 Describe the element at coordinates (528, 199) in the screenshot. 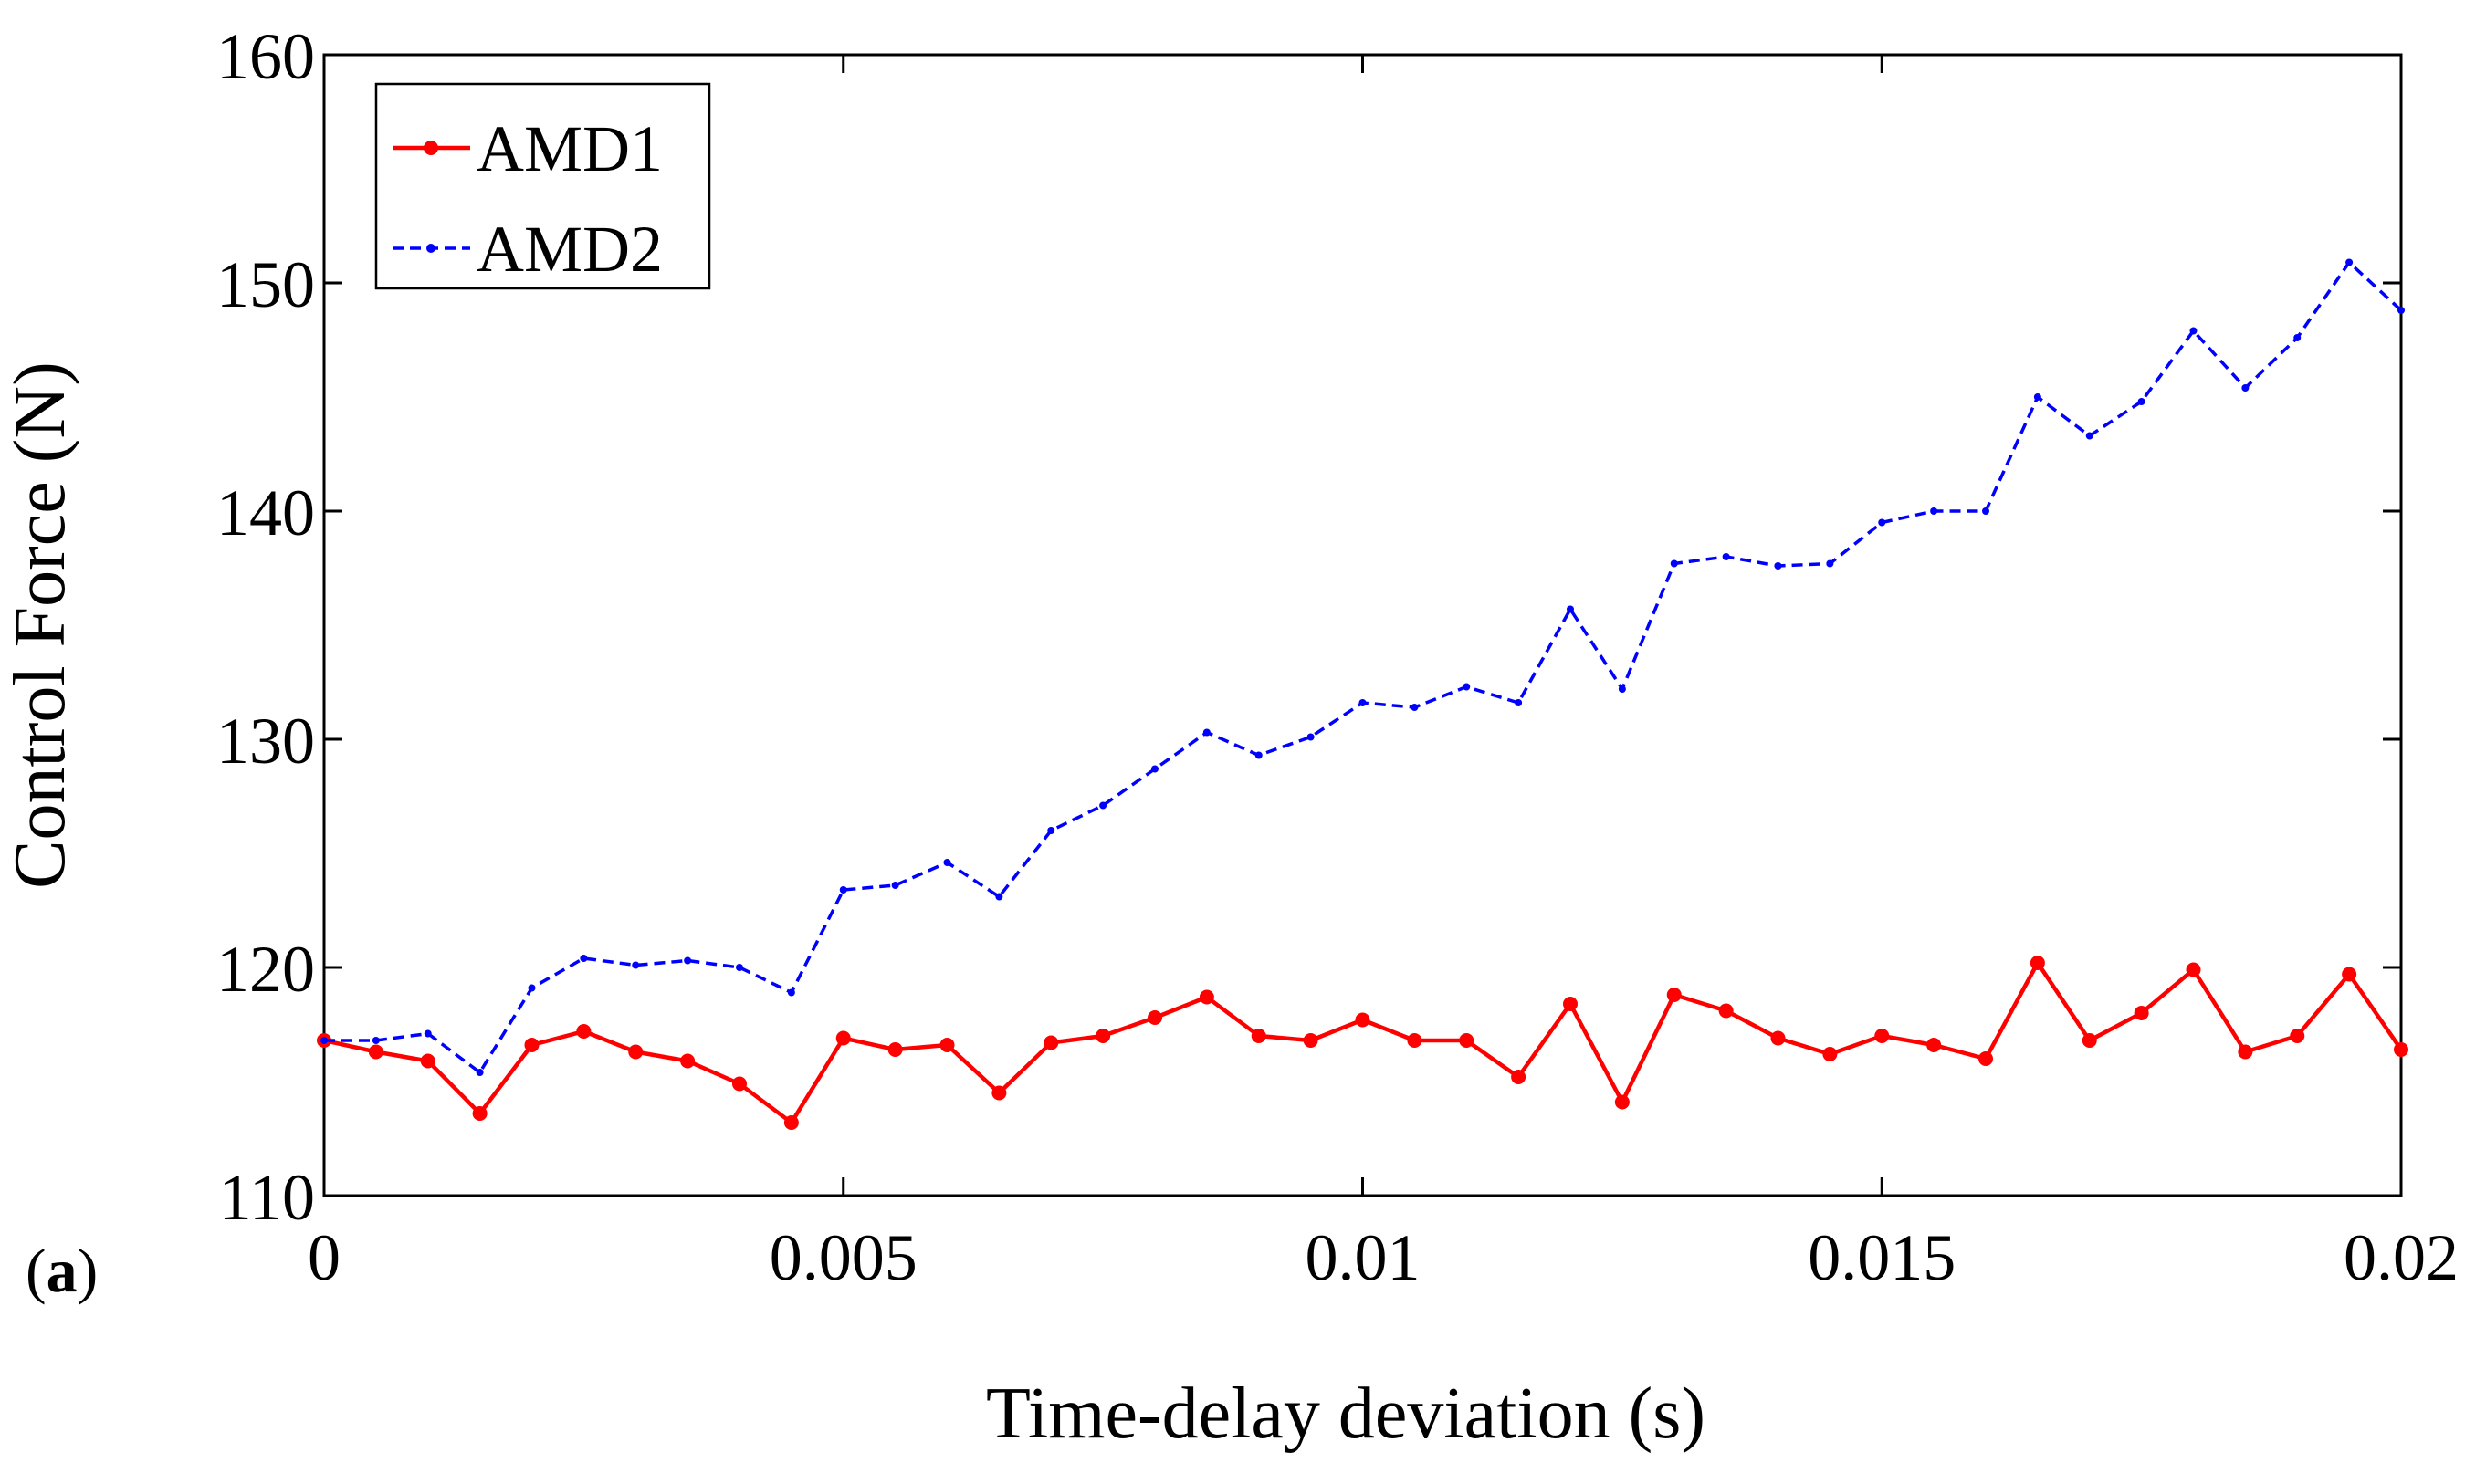

I see `legend-entries: AMD1 AMD2` at that location.